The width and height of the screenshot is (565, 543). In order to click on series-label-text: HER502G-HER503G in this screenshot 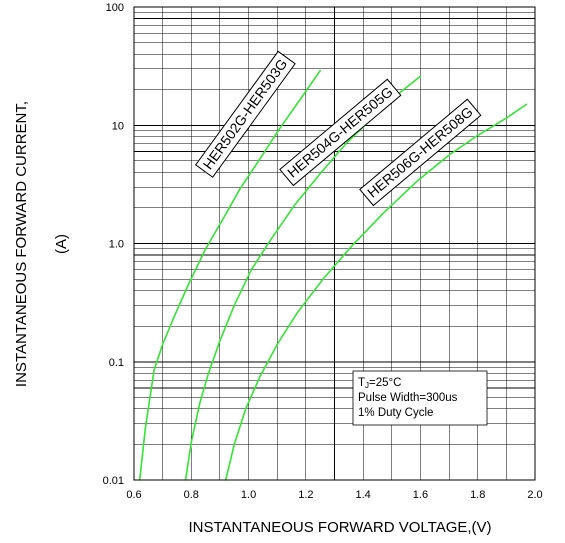, I will do `click(245, 114)`.